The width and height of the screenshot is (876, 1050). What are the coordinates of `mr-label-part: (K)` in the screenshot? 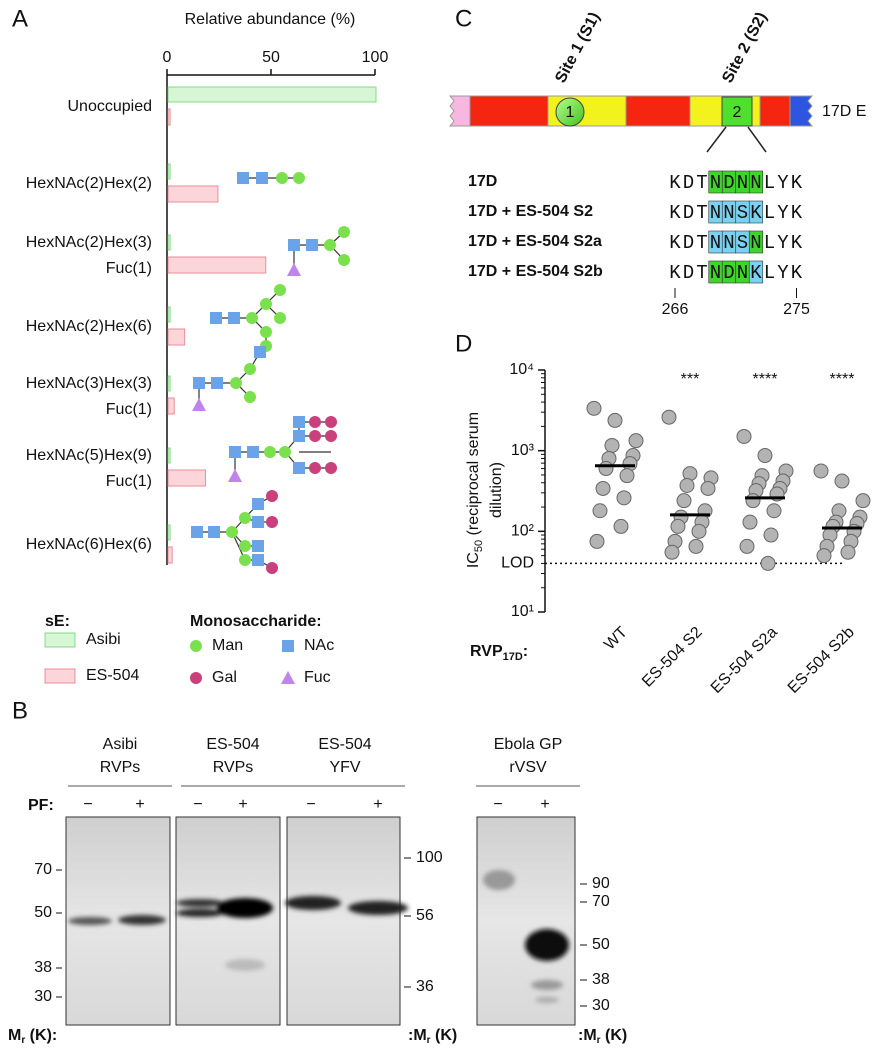 It's located at (38, 1035).